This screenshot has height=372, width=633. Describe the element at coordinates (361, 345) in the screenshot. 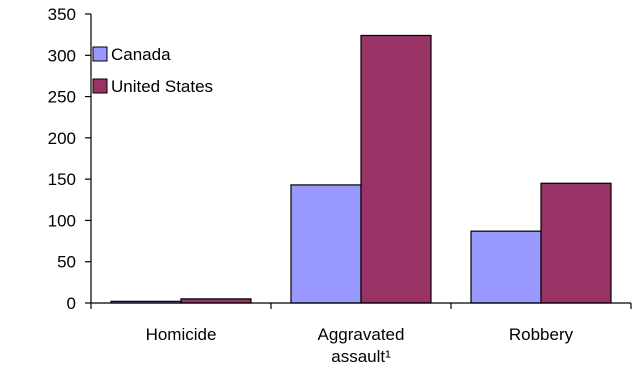

I see `x-category-label: Aggravated assault¹` at that location.